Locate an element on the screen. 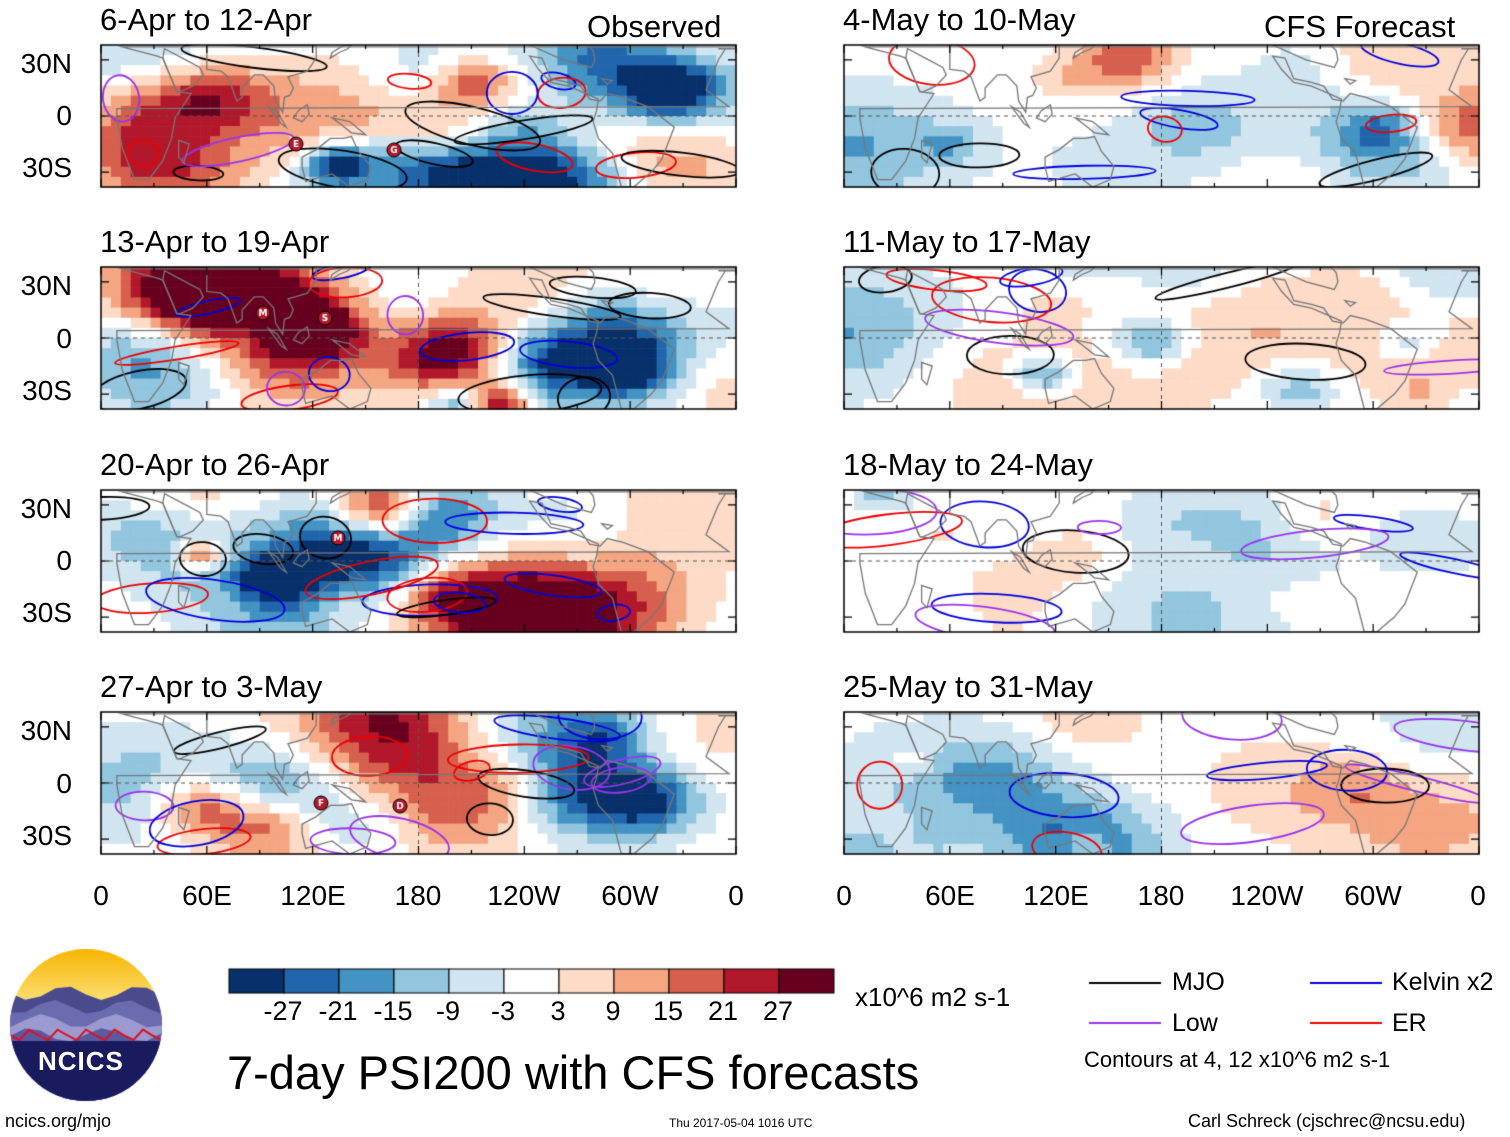 The width and height of the screenshot is (1510, 1137). panel-3-title: 20-Apr to 26-Apr is located at coordinates (215, 464).